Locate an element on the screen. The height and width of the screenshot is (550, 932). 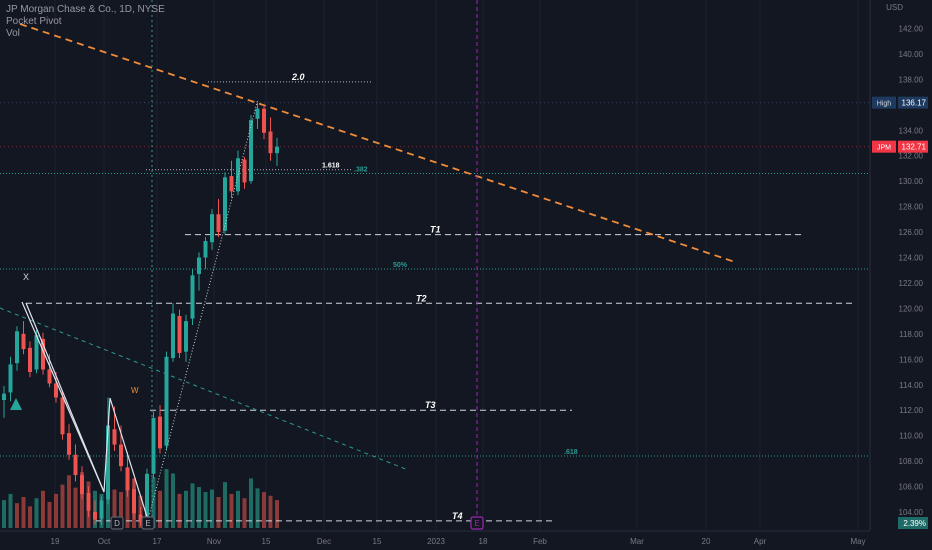
last-price-value: 132.71 is located at coordinates (914, 147).